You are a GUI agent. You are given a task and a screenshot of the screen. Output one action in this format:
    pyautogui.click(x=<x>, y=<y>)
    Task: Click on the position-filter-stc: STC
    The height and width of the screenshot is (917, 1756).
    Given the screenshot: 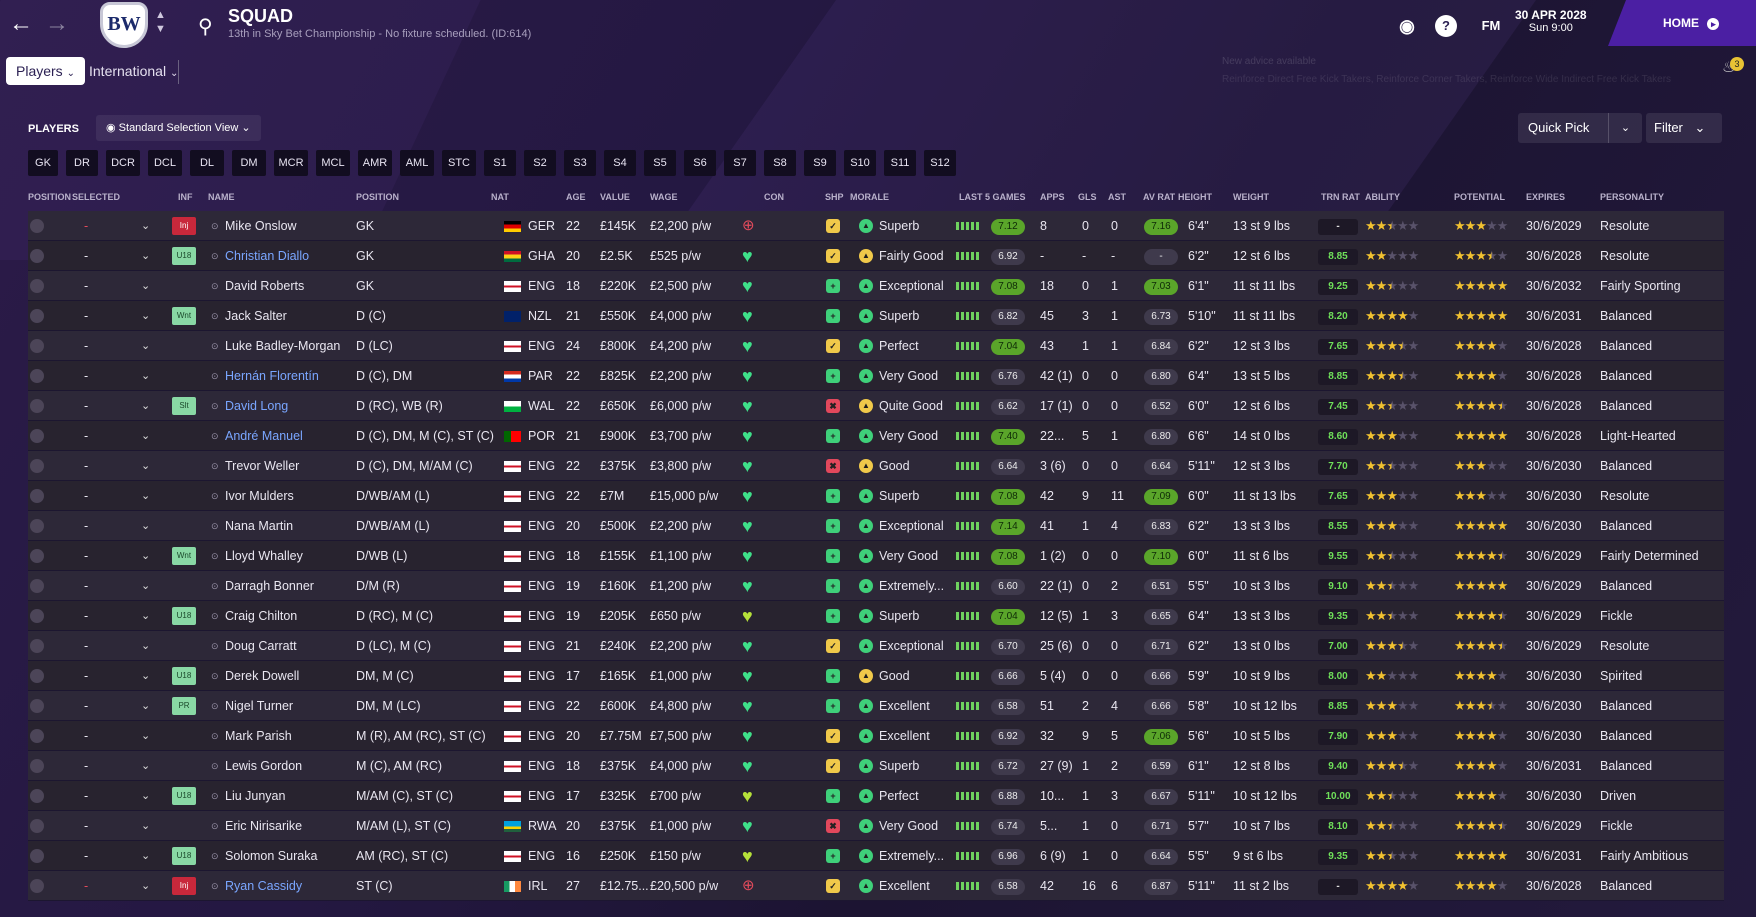 What is the action you would take?
    pyautogui.click(x=459, y=163)
    